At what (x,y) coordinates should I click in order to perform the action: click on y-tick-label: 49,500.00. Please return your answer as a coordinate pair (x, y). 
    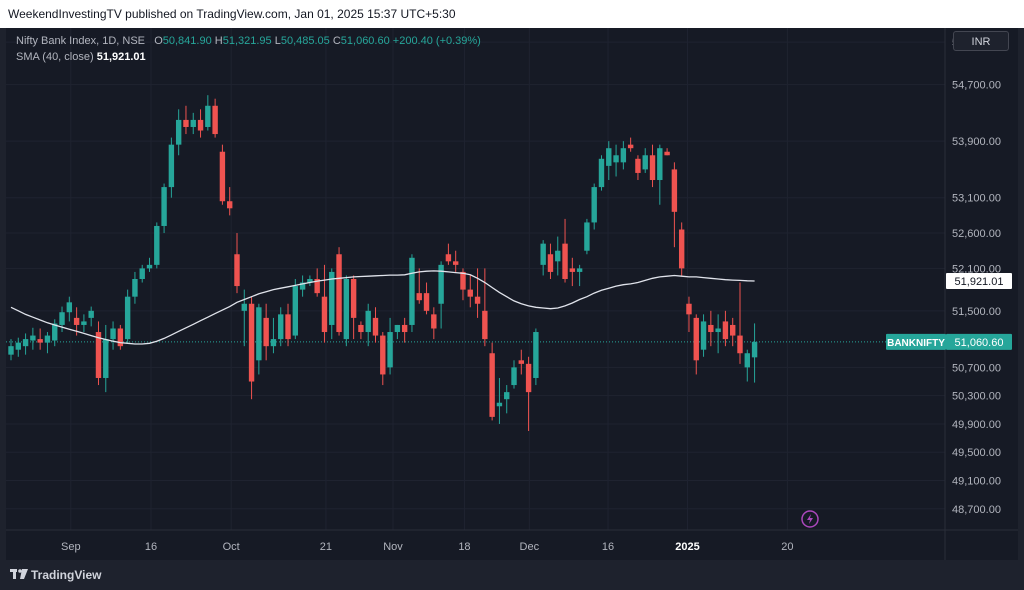
    Looking at the image, I should click on (976, 453).